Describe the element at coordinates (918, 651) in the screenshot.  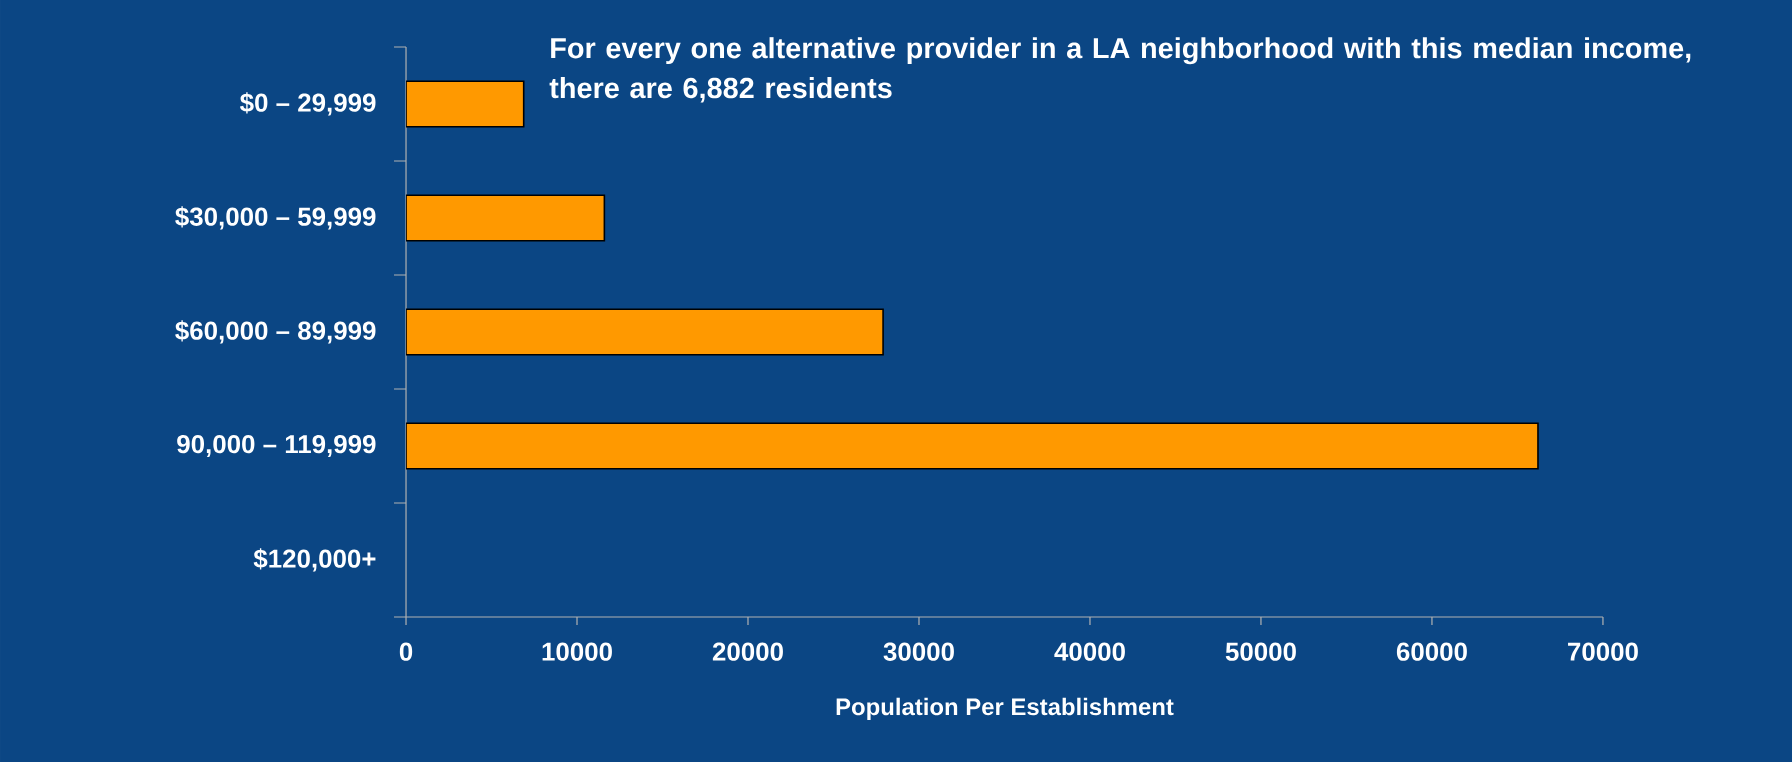
I see `x-tick-label: 30000` at that location.